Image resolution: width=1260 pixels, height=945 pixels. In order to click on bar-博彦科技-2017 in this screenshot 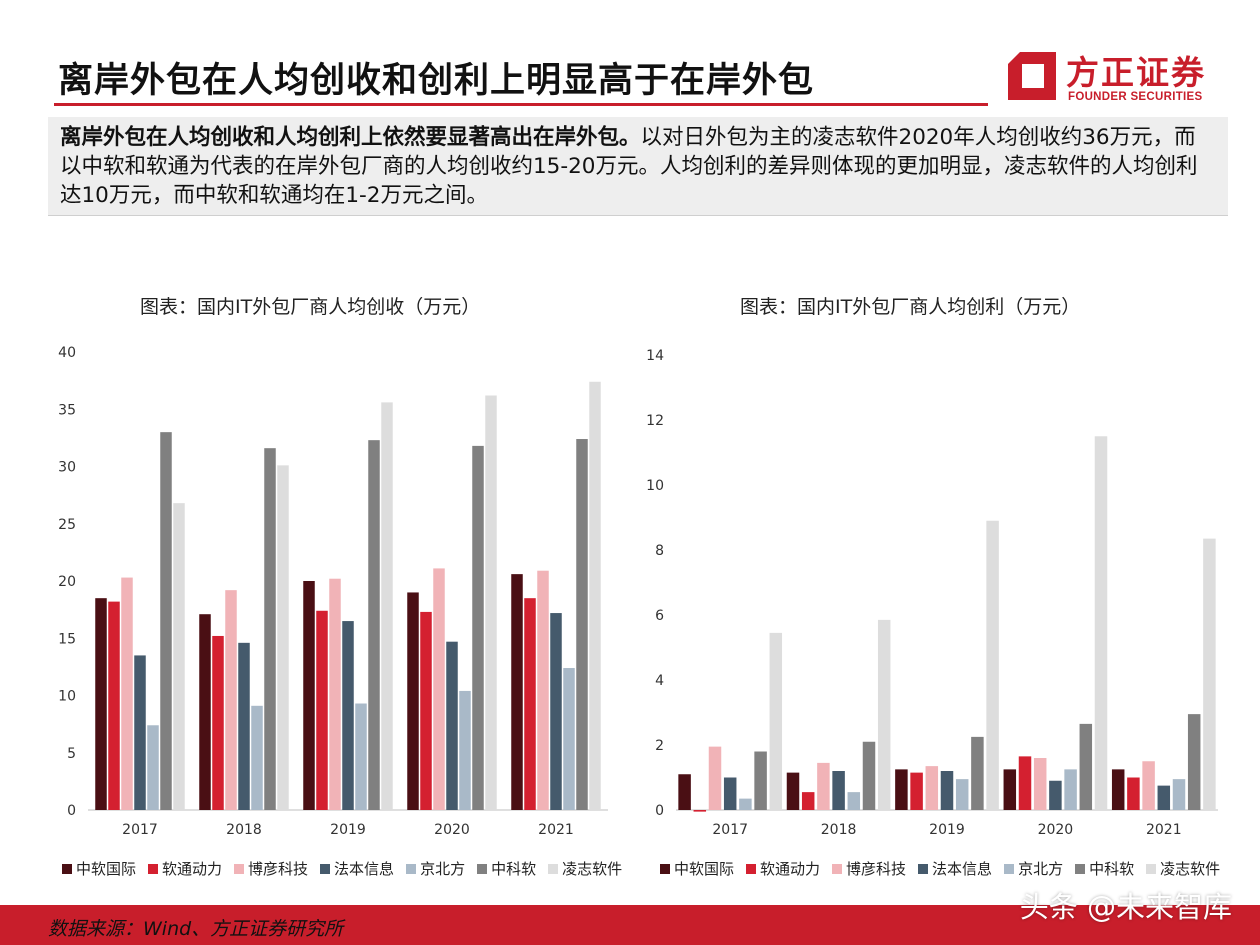, I will do `click(127, 693)`.